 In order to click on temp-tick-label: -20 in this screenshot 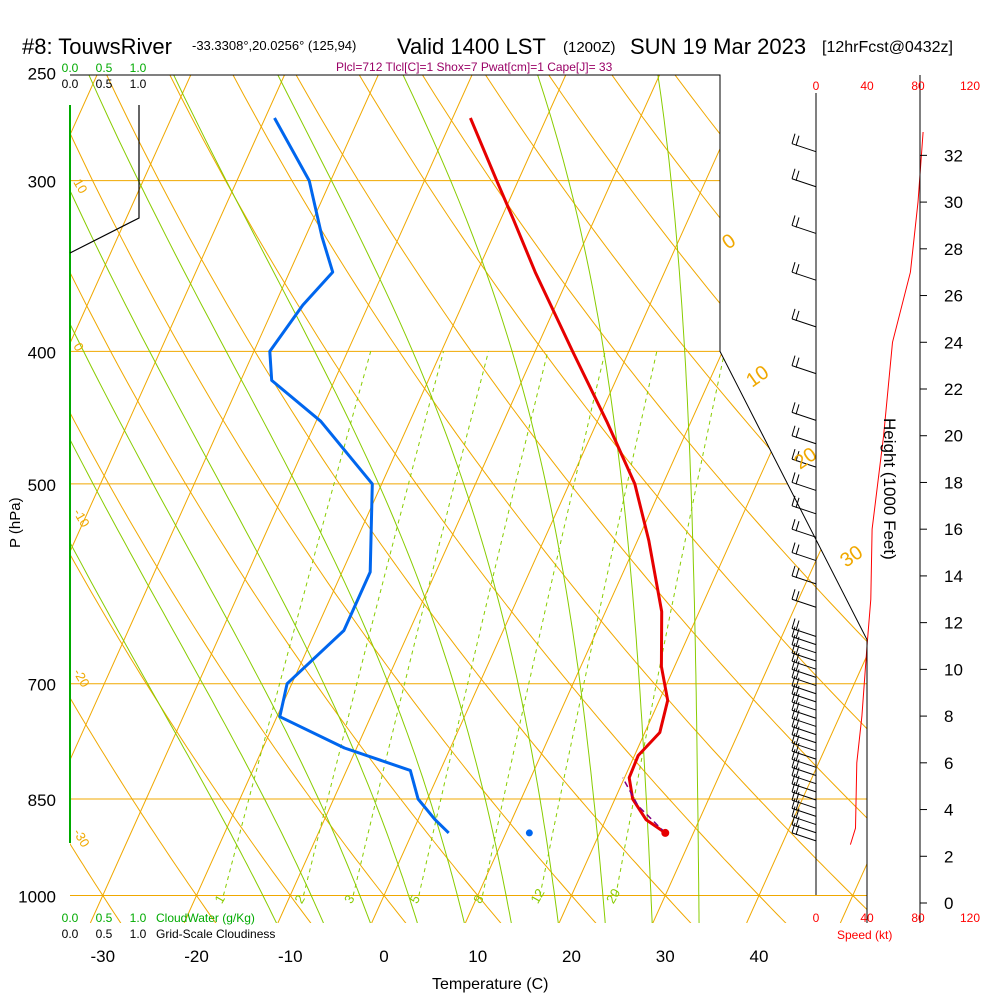, I will do `click(196, 956)`.